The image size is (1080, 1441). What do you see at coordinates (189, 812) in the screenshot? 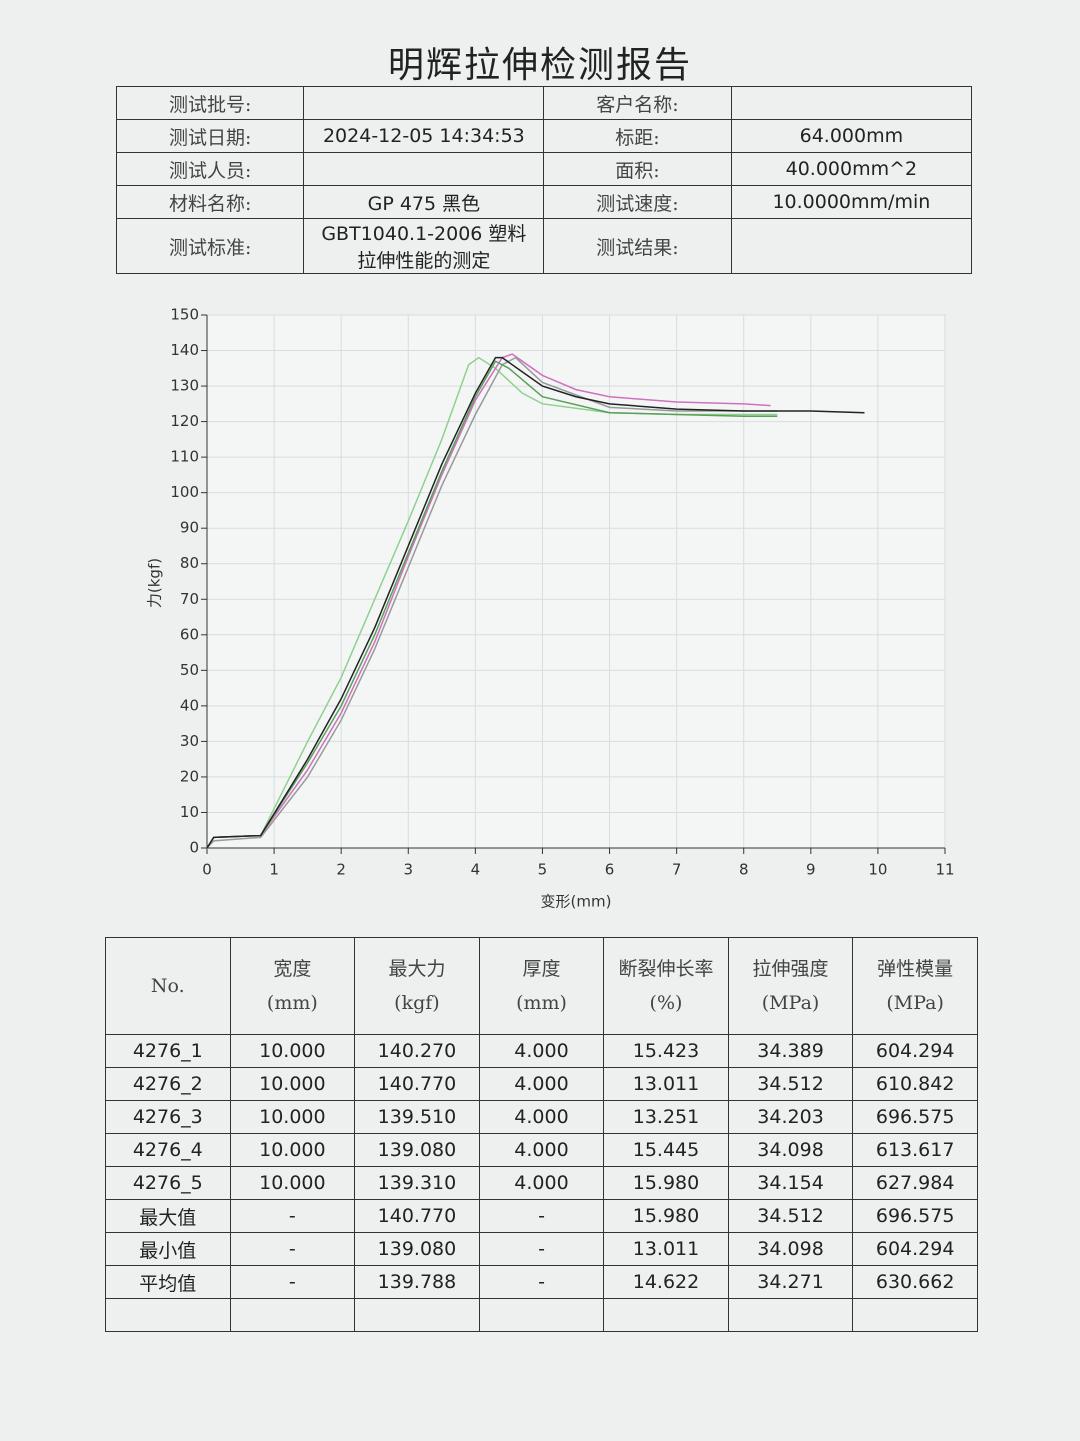
I see `y-tick-label: 10` at bounding box center [189, 812].